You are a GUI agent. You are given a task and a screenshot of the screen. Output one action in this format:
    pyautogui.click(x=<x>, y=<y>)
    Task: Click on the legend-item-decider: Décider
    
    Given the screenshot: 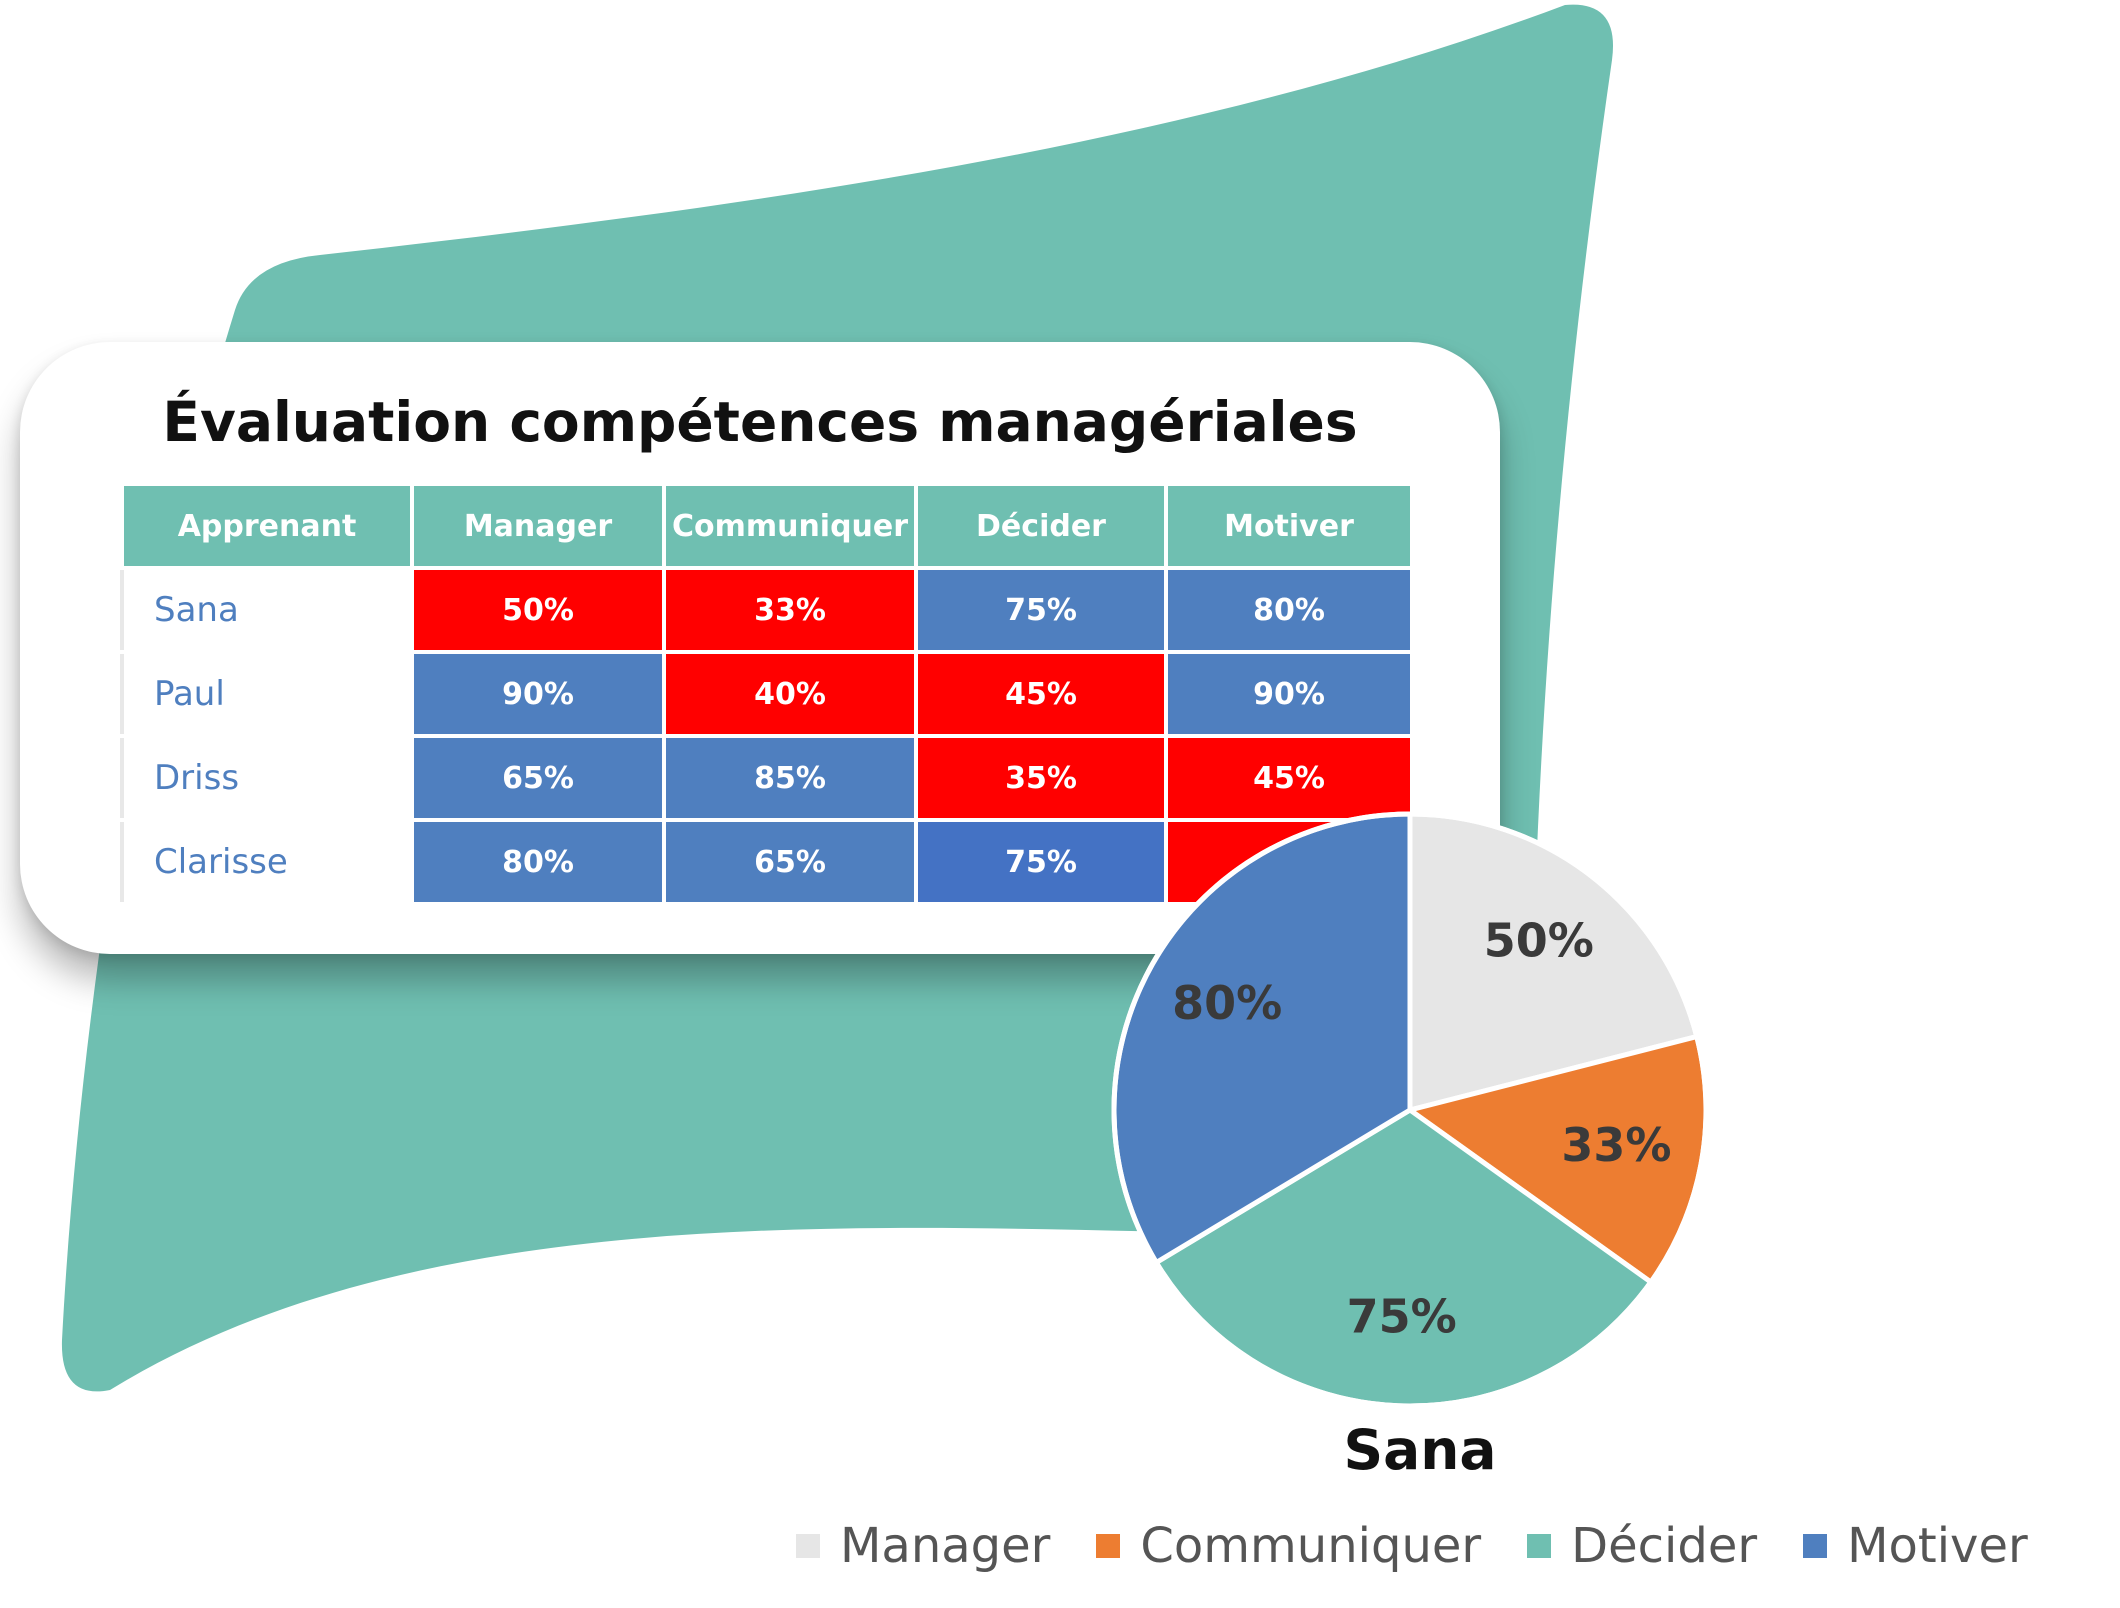 What is the action you would take?
    pyautogui.click(x=1642, y=1546)
    